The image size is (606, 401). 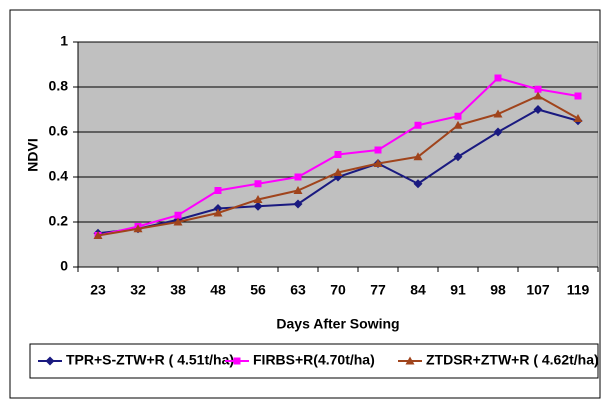 I want to click on x-axis-label: Days After Sowing, so click(x=337, y=324).